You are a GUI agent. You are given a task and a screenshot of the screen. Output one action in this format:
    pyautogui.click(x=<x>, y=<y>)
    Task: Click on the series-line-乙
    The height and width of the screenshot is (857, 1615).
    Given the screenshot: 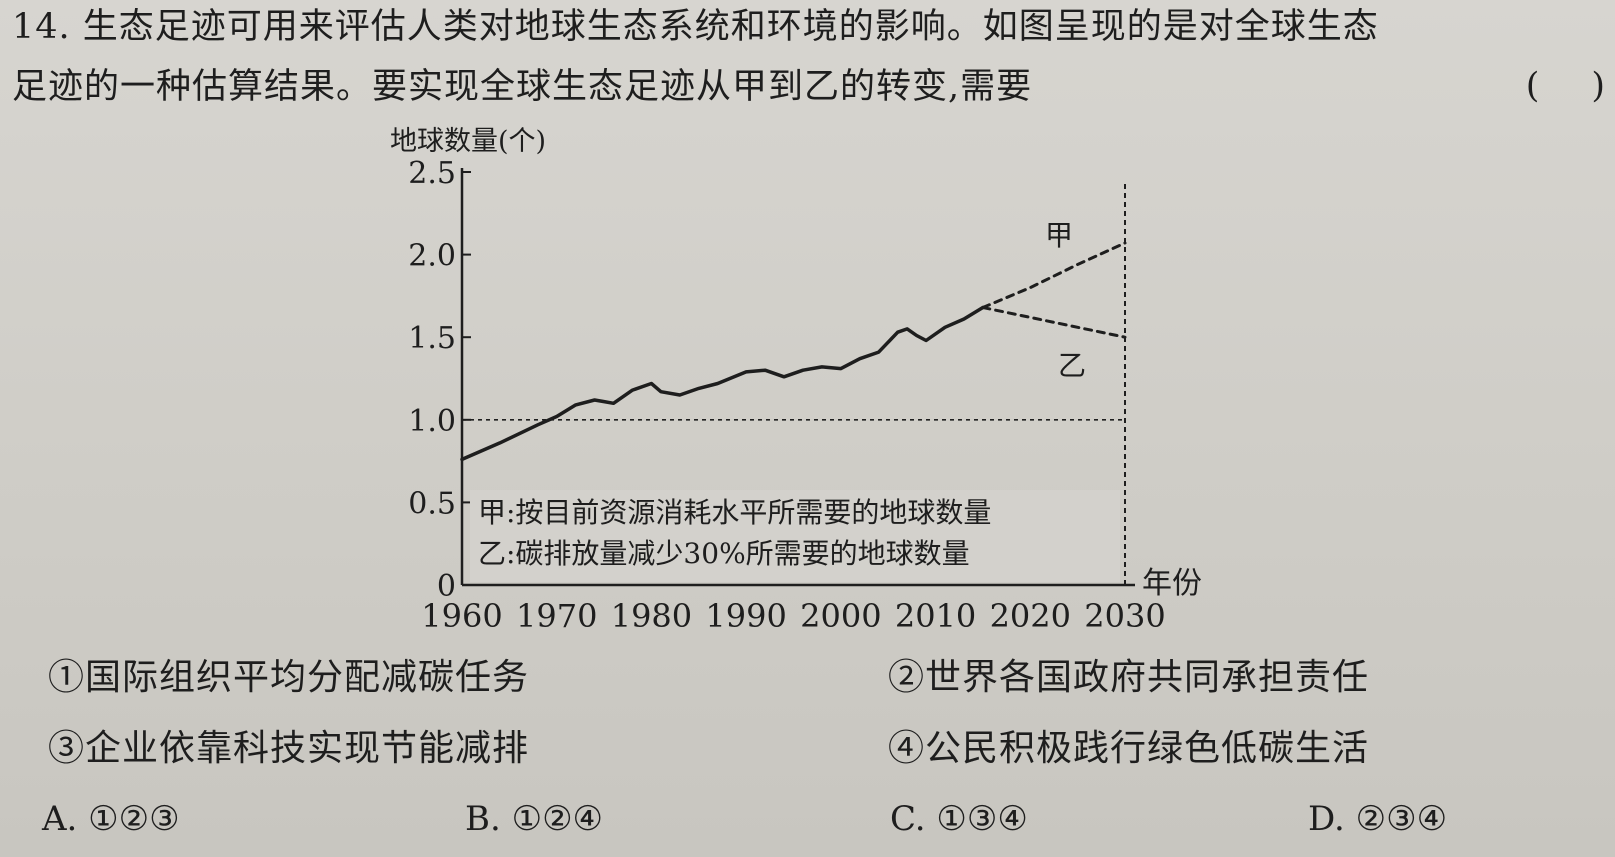 What is the action you would take?
    pyautogui.click(x=1054, y=322)
    